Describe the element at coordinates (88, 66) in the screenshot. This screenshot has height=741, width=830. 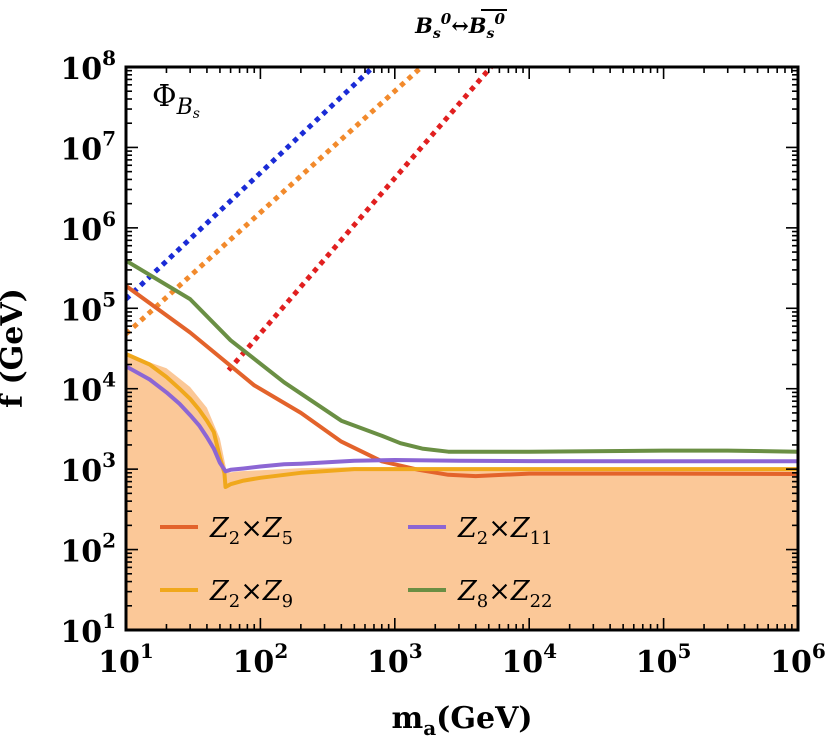
I see `y-tick-label: 108` at that location.